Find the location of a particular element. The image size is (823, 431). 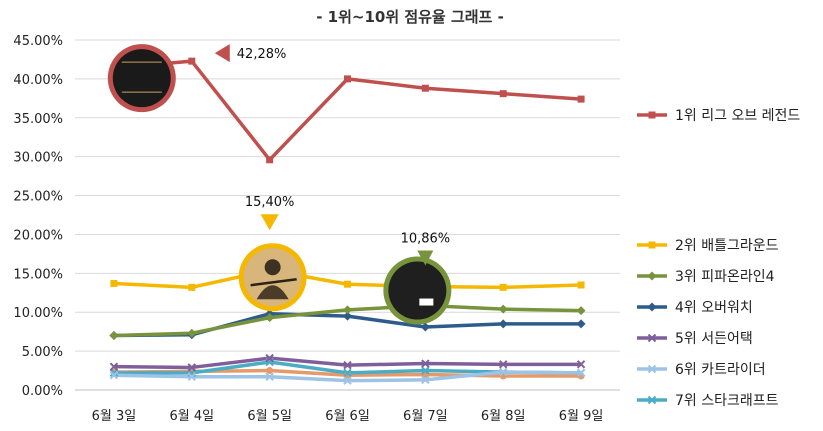

x-tick-label: 6월 3일 is located at coordinates (114, 416).